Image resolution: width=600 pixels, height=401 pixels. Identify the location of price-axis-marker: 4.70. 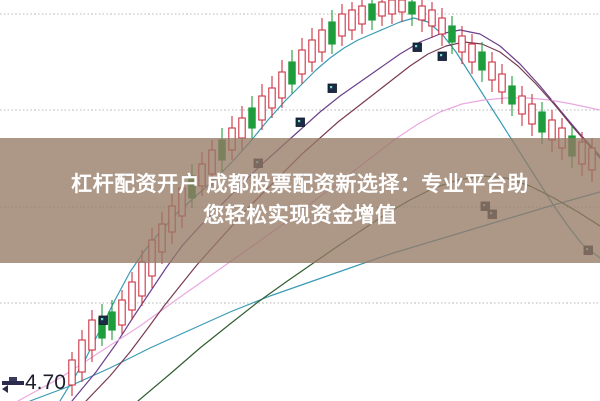
(34, 382).